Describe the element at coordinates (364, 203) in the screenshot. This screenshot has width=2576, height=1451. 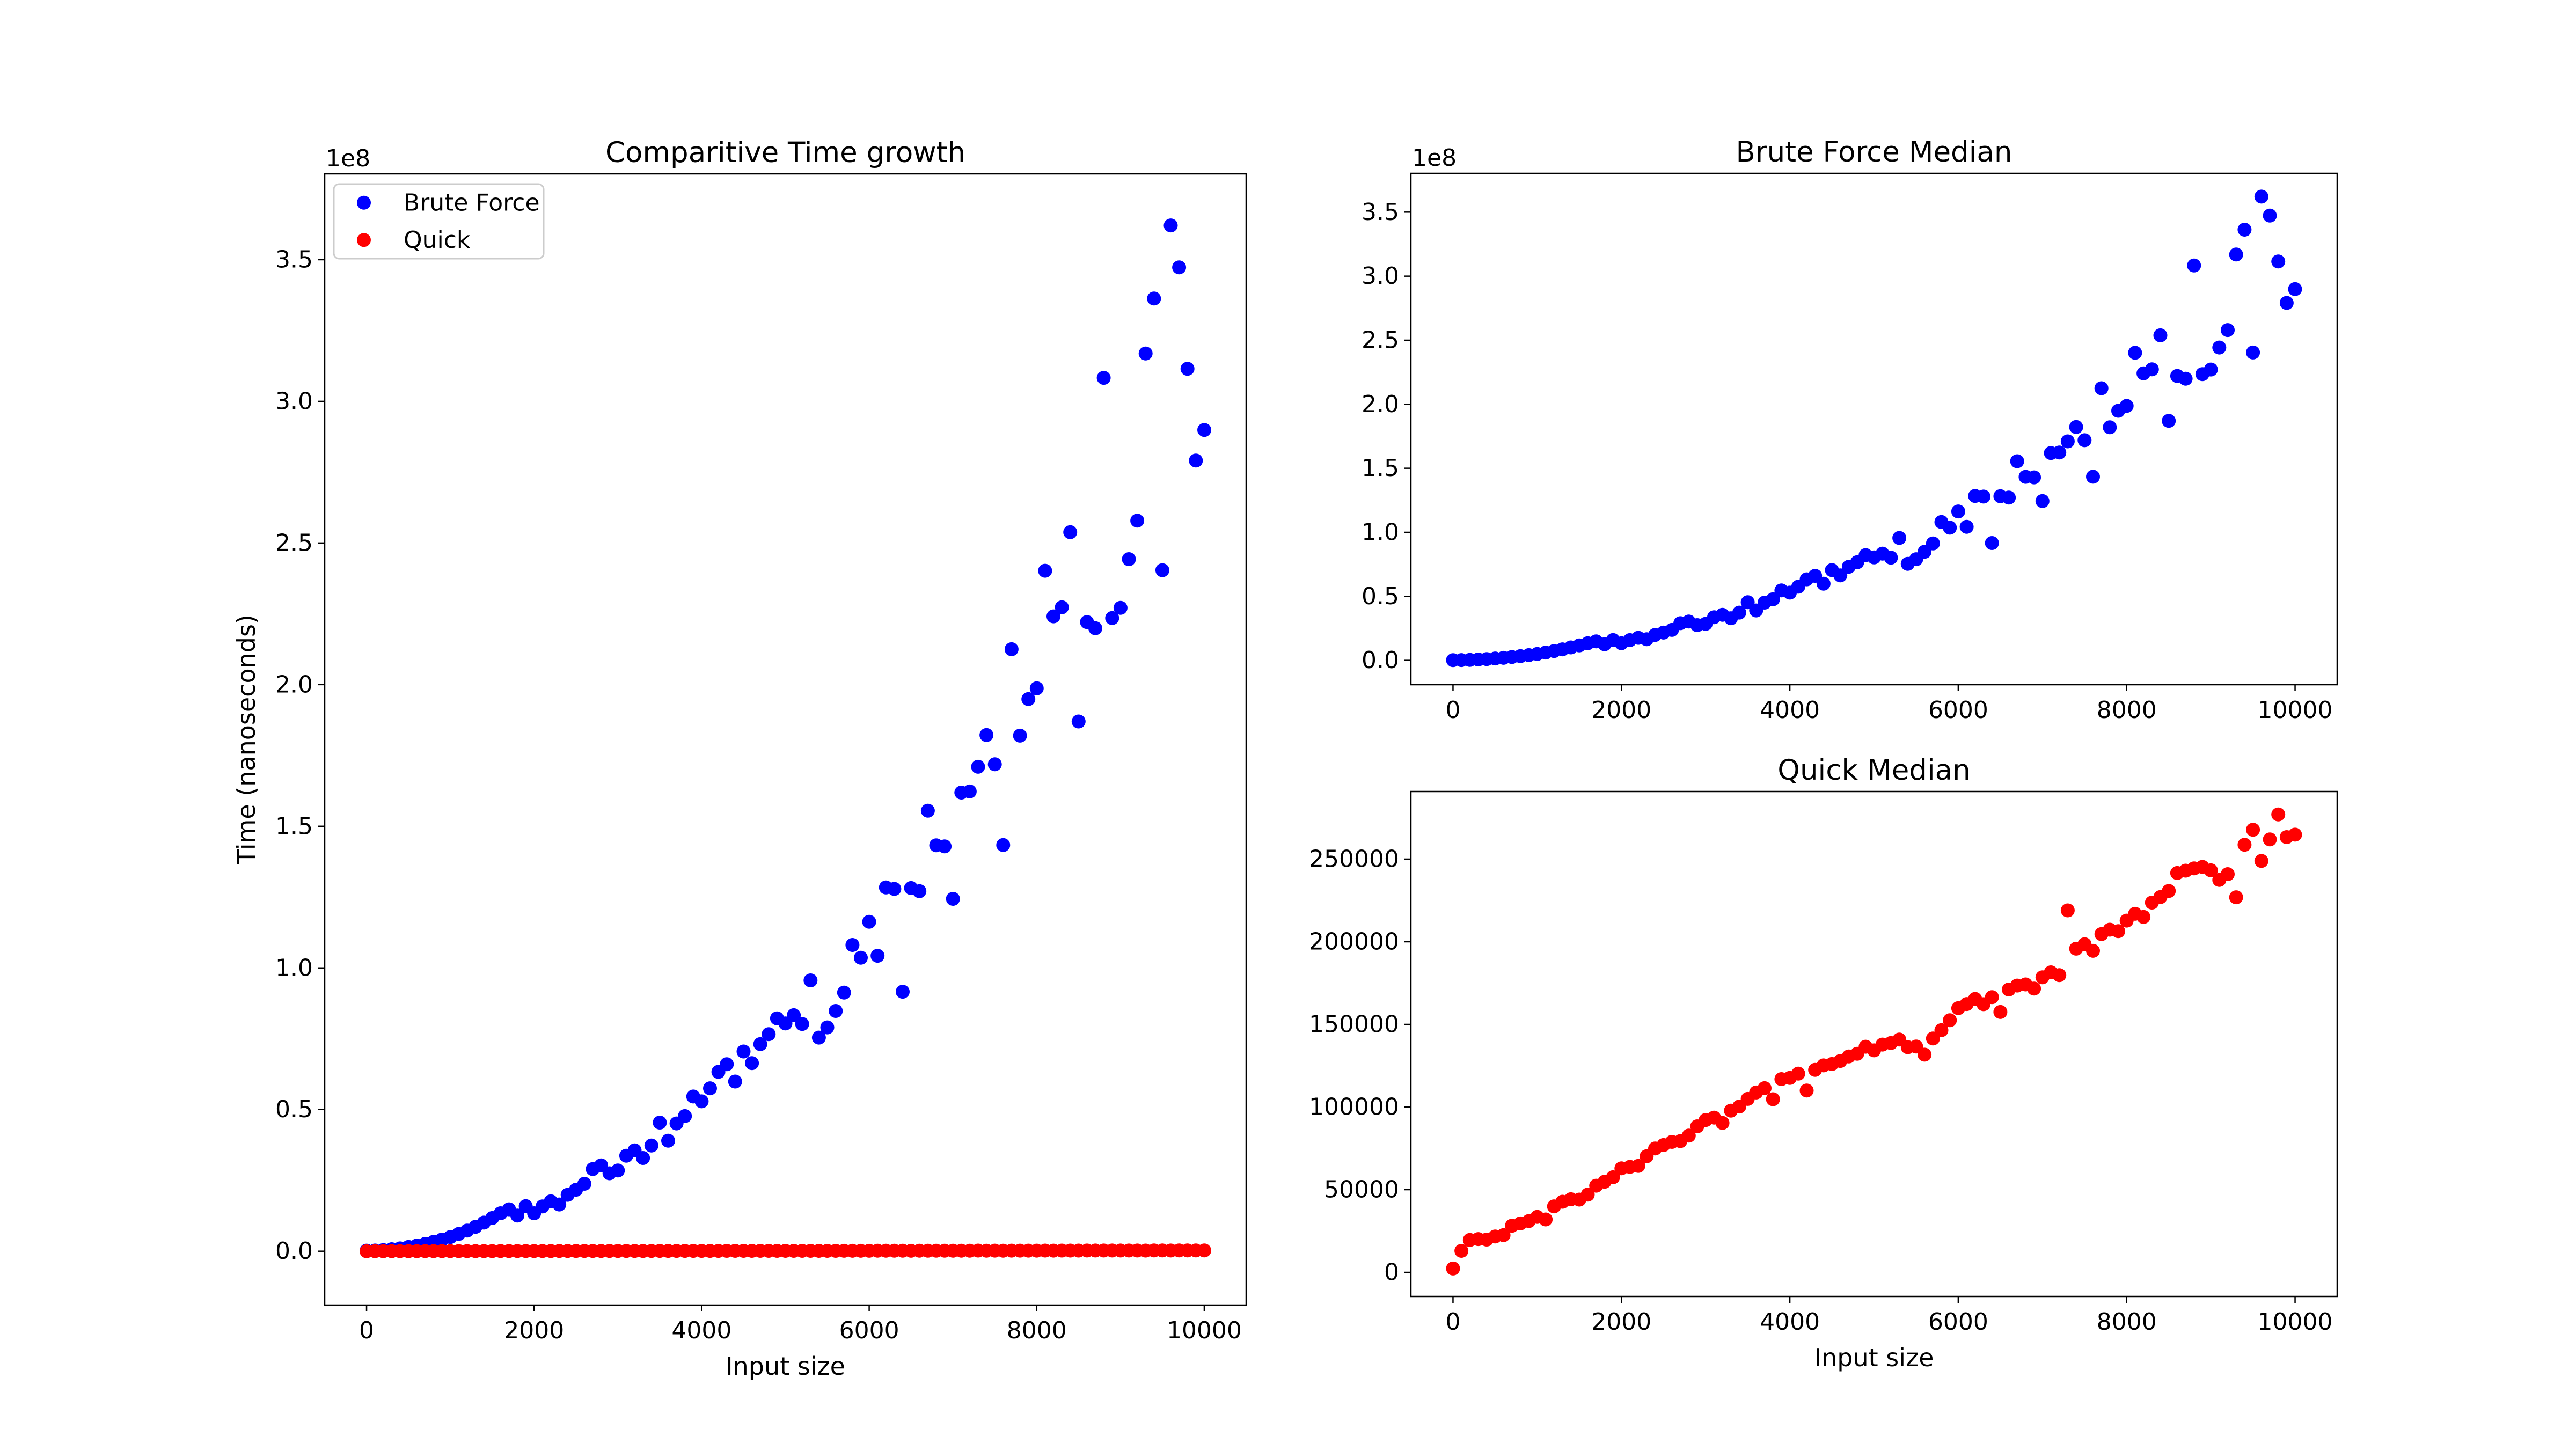
I see `legend-marker-brute-force` at that location.